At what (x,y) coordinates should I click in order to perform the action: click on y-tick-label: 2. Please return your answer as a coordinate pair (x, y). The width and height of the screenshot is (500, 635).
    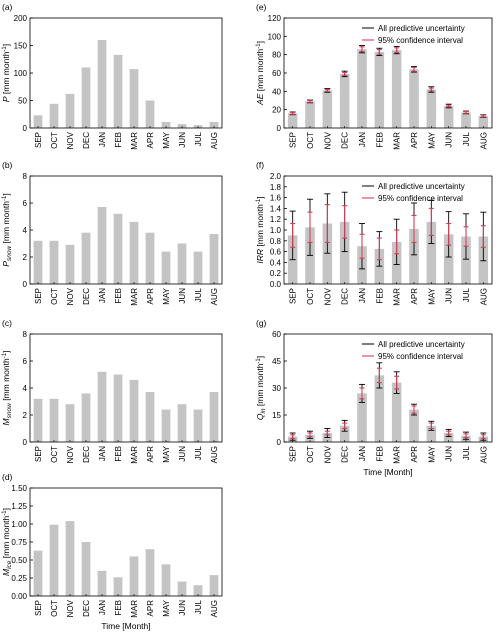
    Looking at the image, I should click on (25, 415).